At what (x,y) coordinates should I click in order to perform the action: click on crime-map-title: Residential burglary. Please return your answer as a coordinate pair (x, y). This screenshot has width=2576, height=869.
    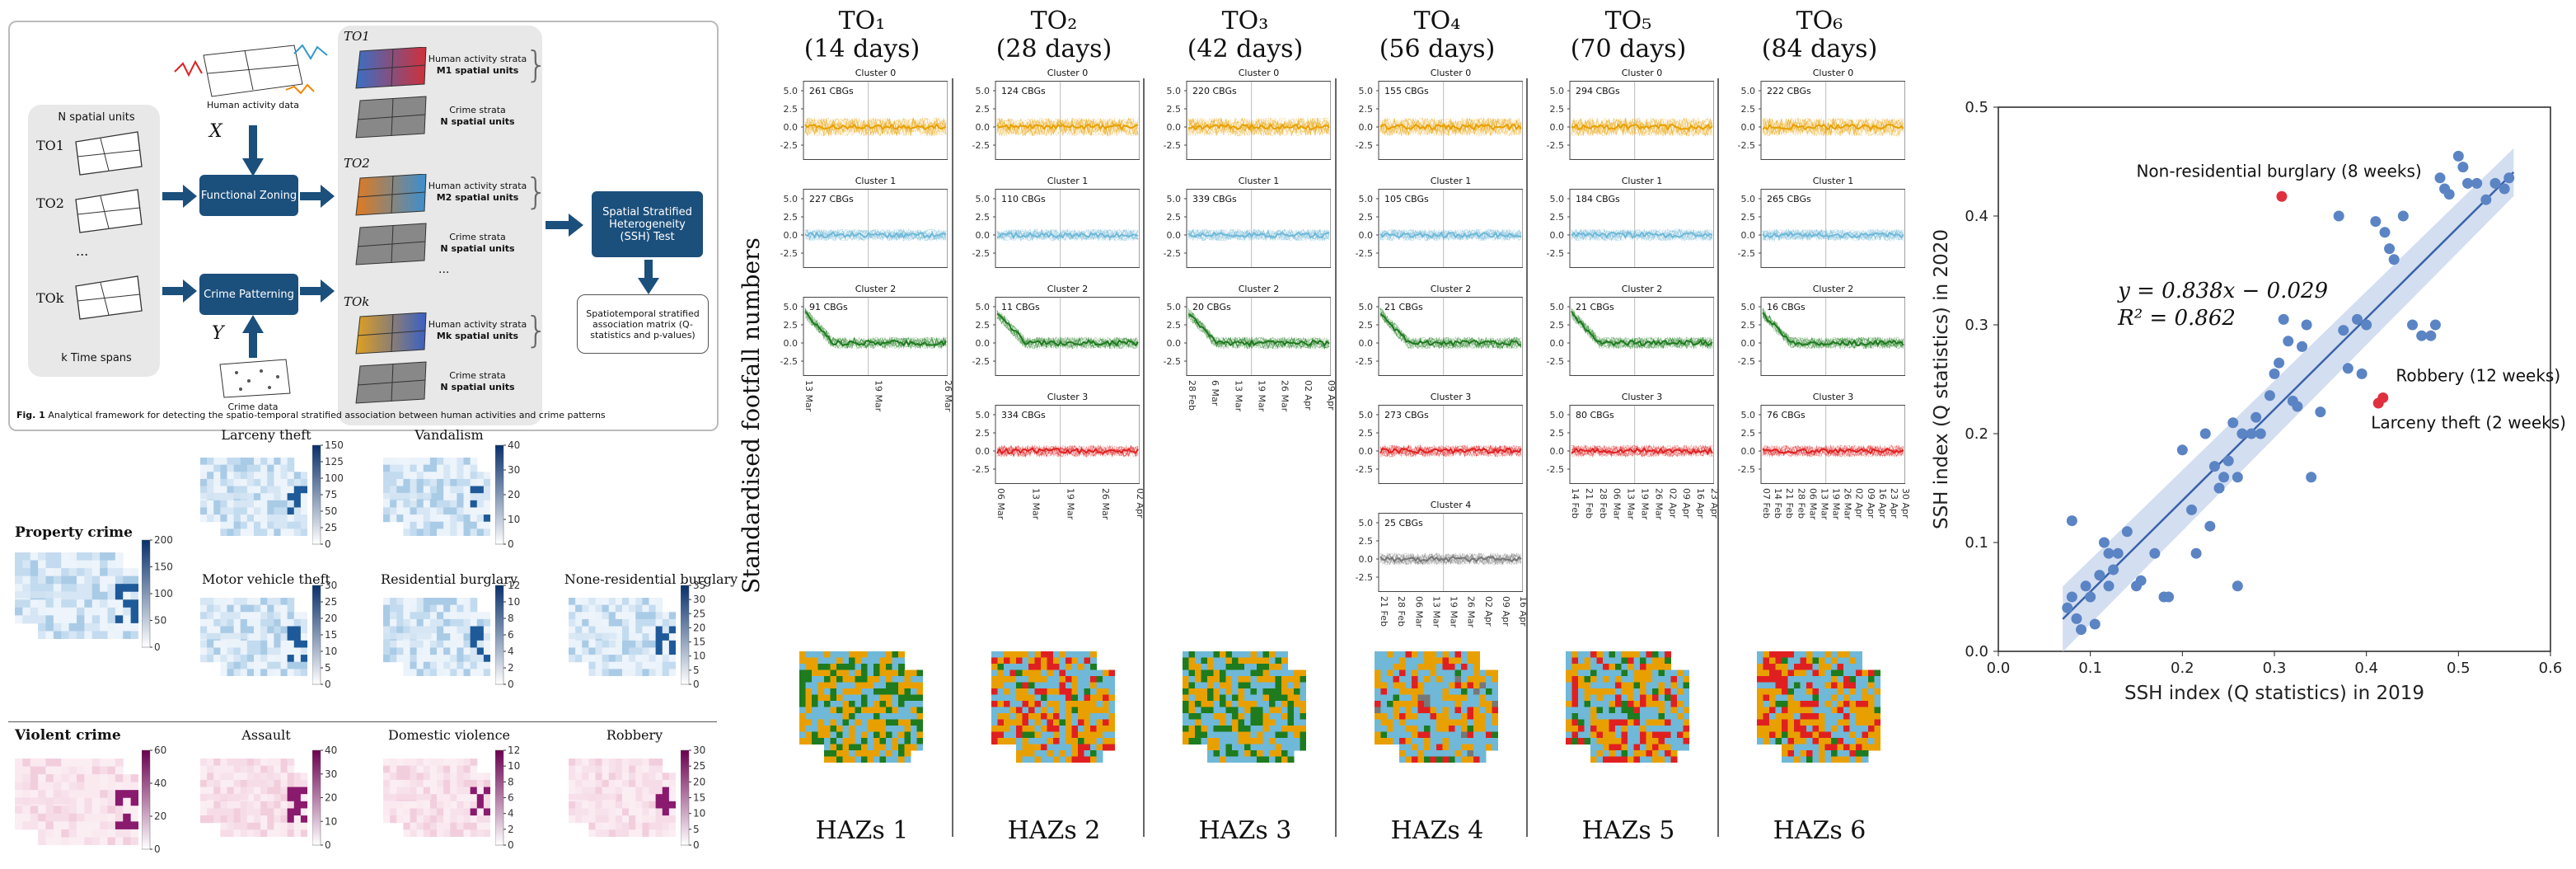
    Looking at the image, I should click on (449, 579).